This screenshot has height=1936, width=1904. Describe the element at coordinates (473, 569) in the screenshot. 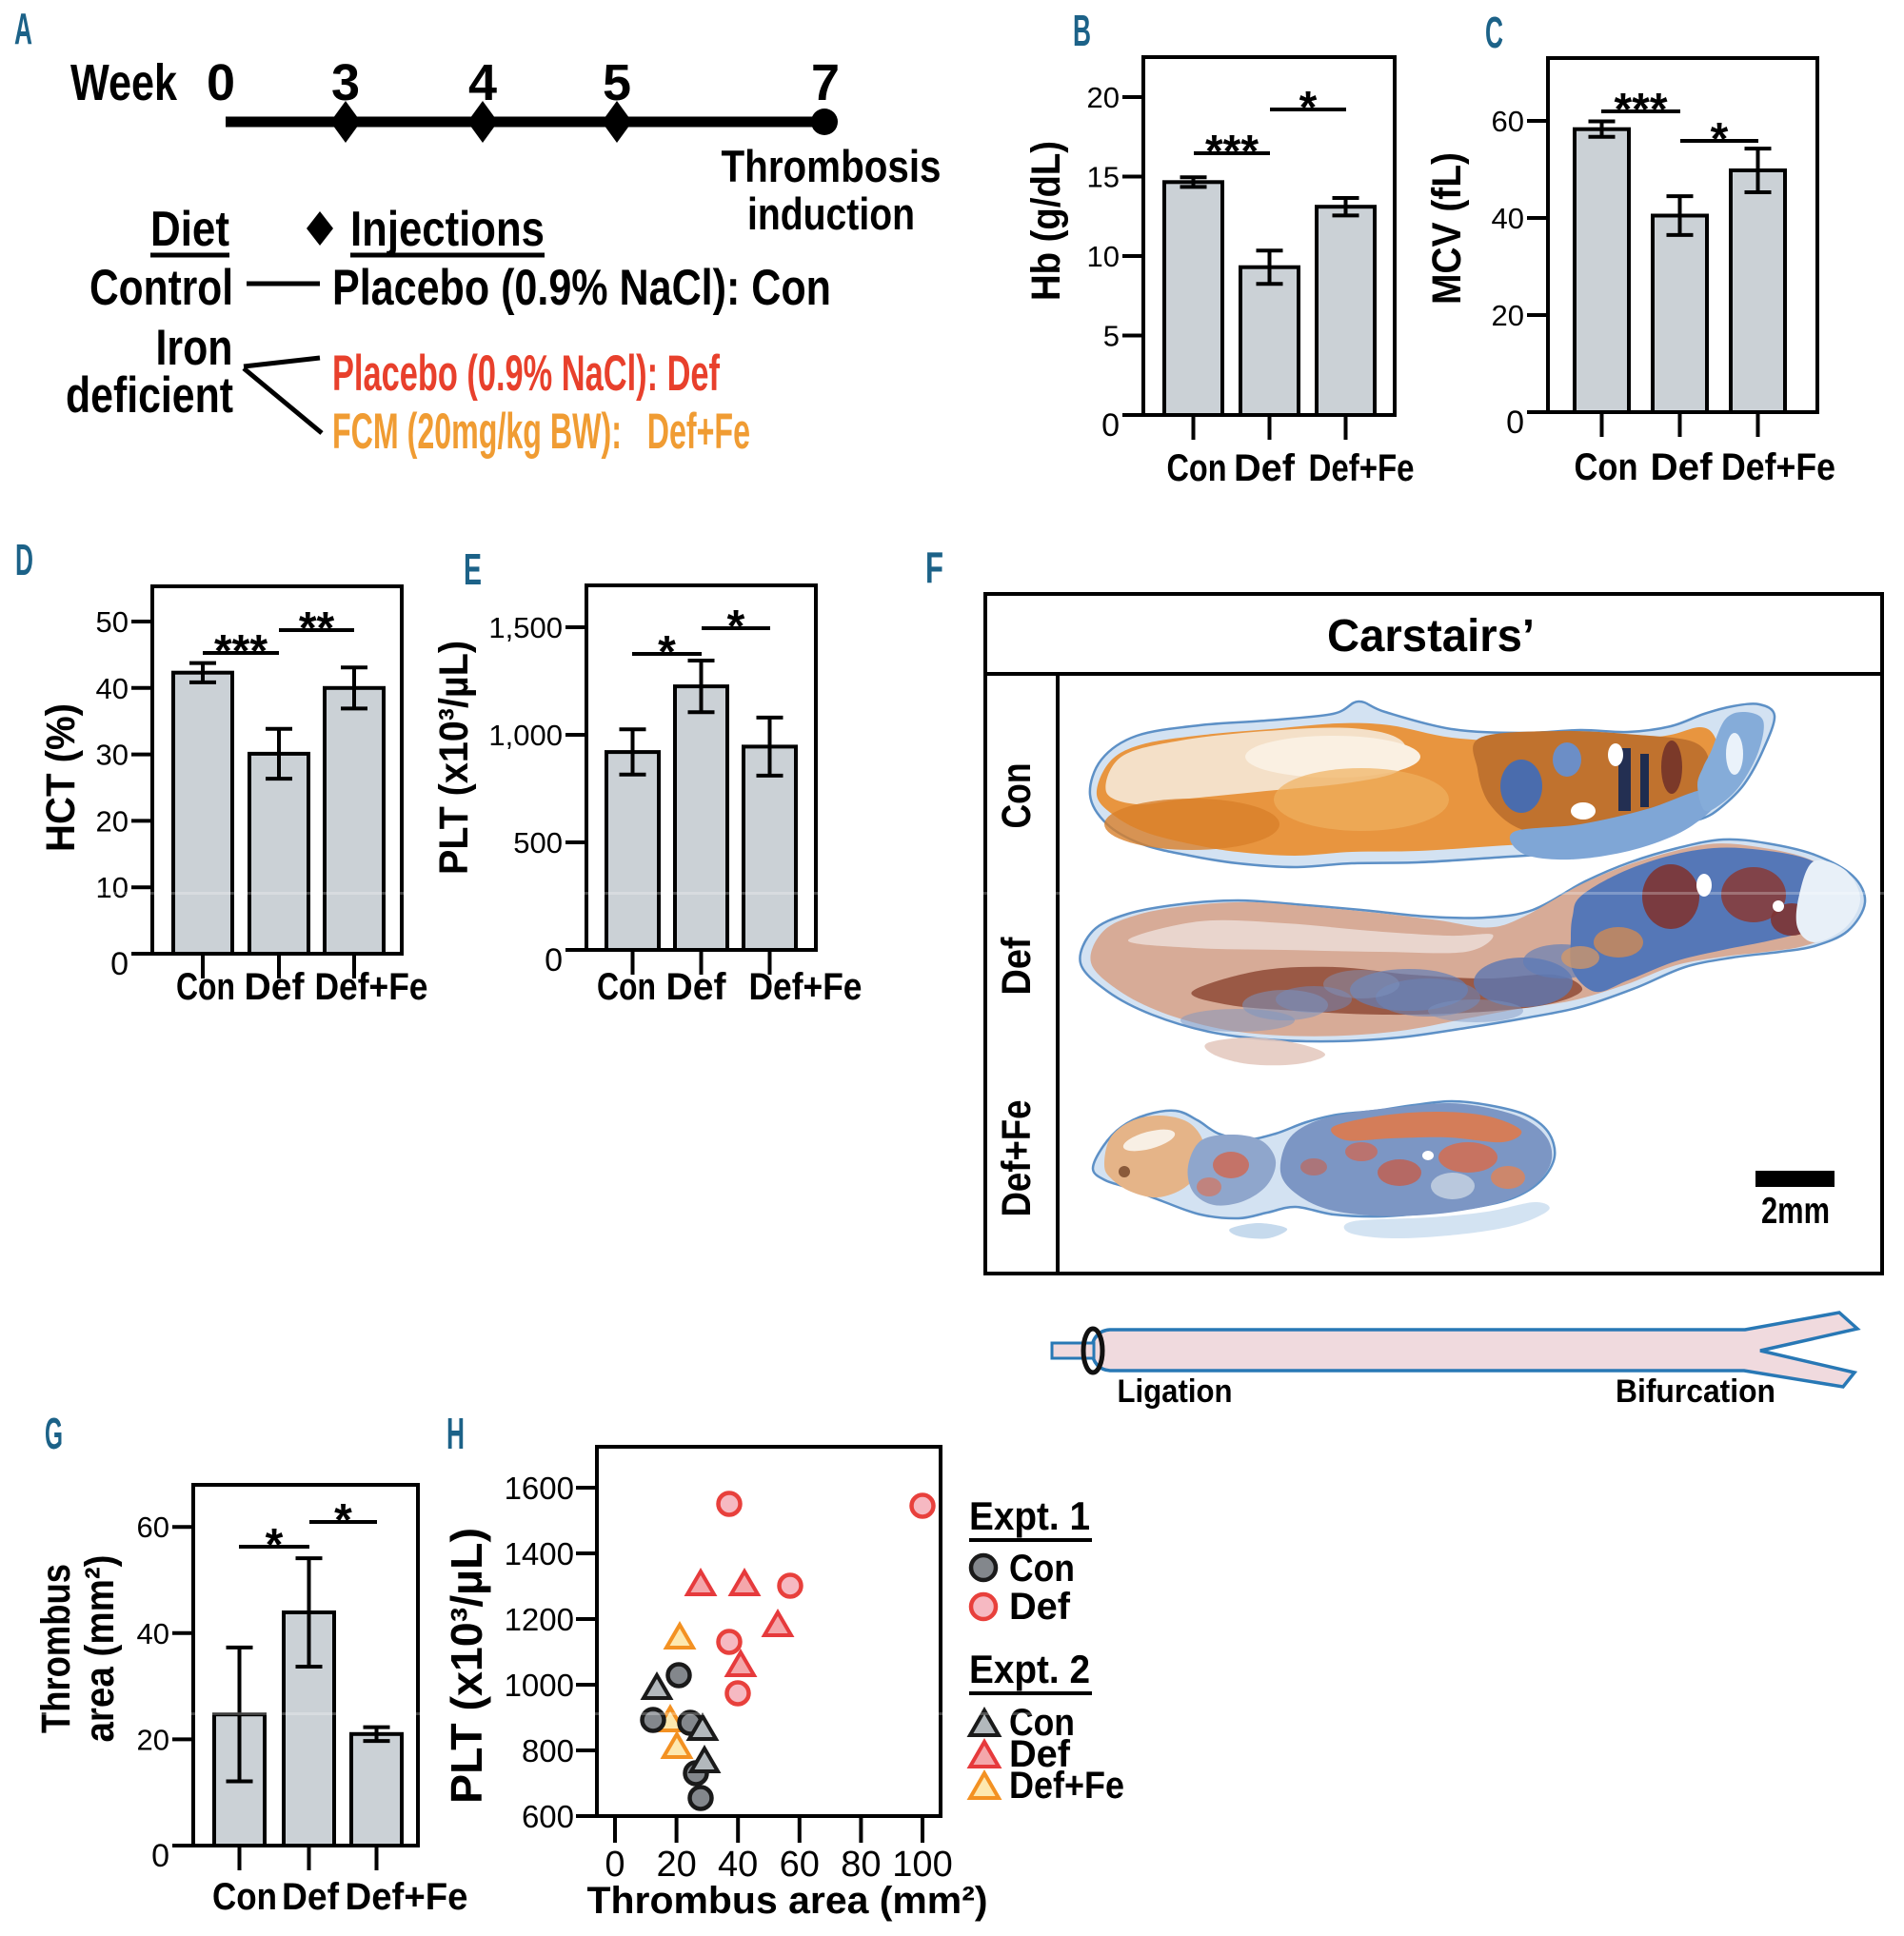

I see `svg-text: E` at that location.